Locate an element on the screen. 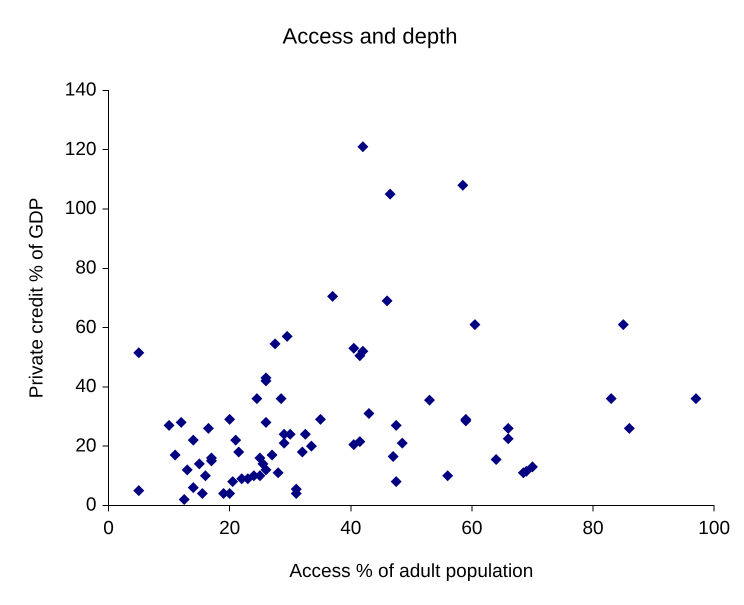 The width and height of the screenshot is (744, 605). y-tick-label: 100 is located at coordinates (80, 209).